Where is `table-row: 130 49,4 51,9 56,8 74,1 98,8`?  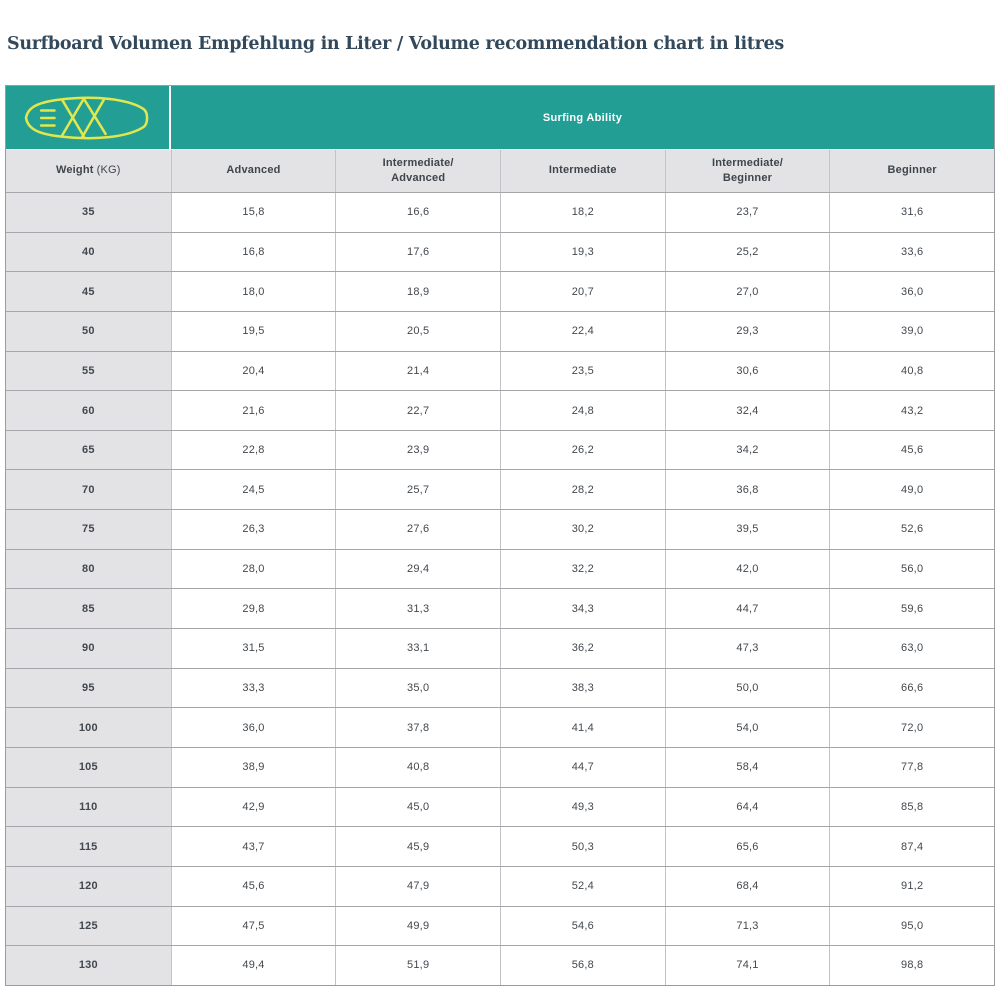
table-row: 130 49,4 51,9 56,8 74,1 98,8 is located at coordinates (500, 965).